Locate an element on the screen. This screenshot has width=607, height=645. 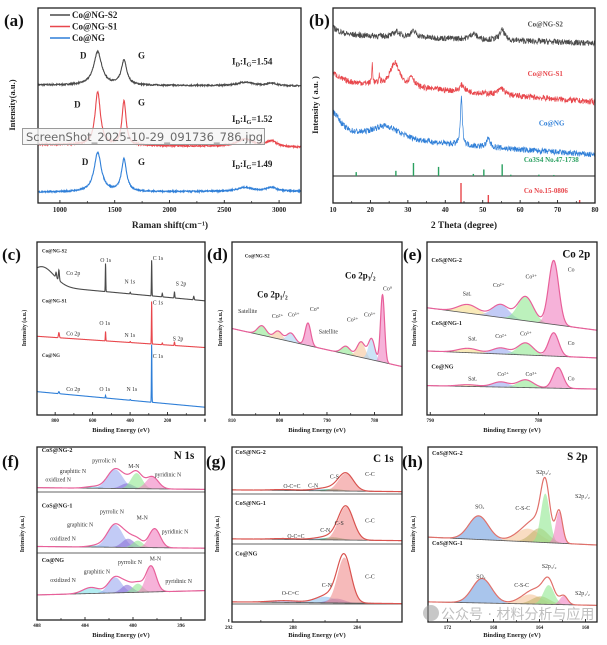
annotation-label: C-S is located at coordinates (339, 524).